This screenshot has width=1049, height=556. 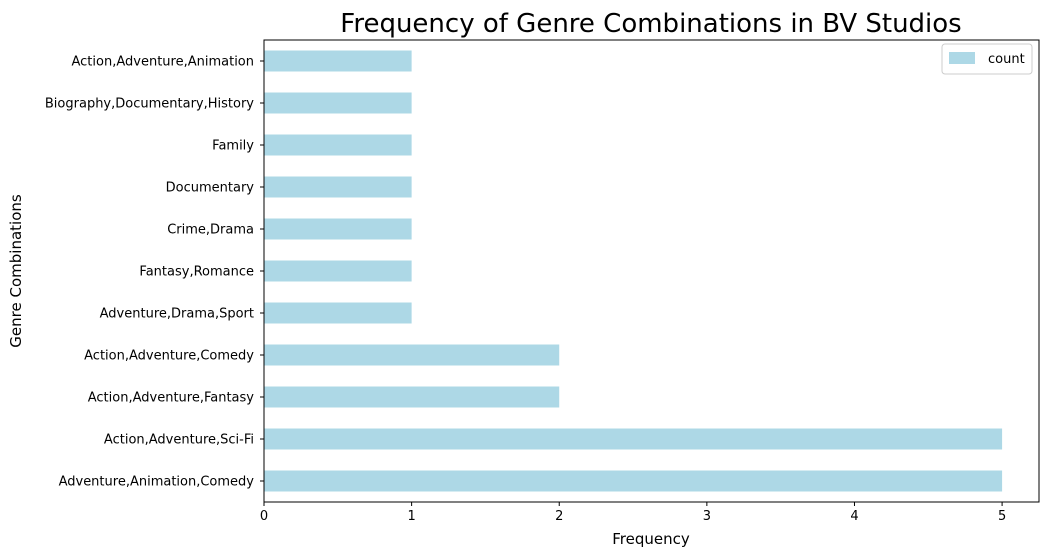 What do you see at coordinates (179, 440) in the screenshot?
I see `y-tick-label: Action,Adventure,Sci-Fi` at bounding box center [179, 440].